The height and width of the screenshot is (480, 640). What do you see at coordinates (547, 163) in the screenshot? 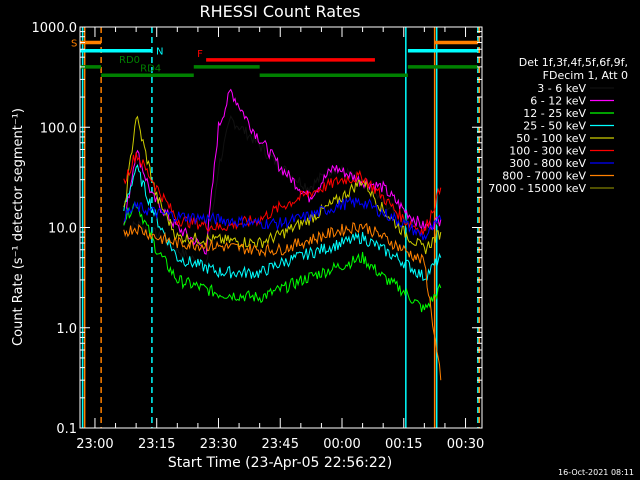
I see `legend-label-6: 300 - 800 keV` at bounding box center [547, 163].